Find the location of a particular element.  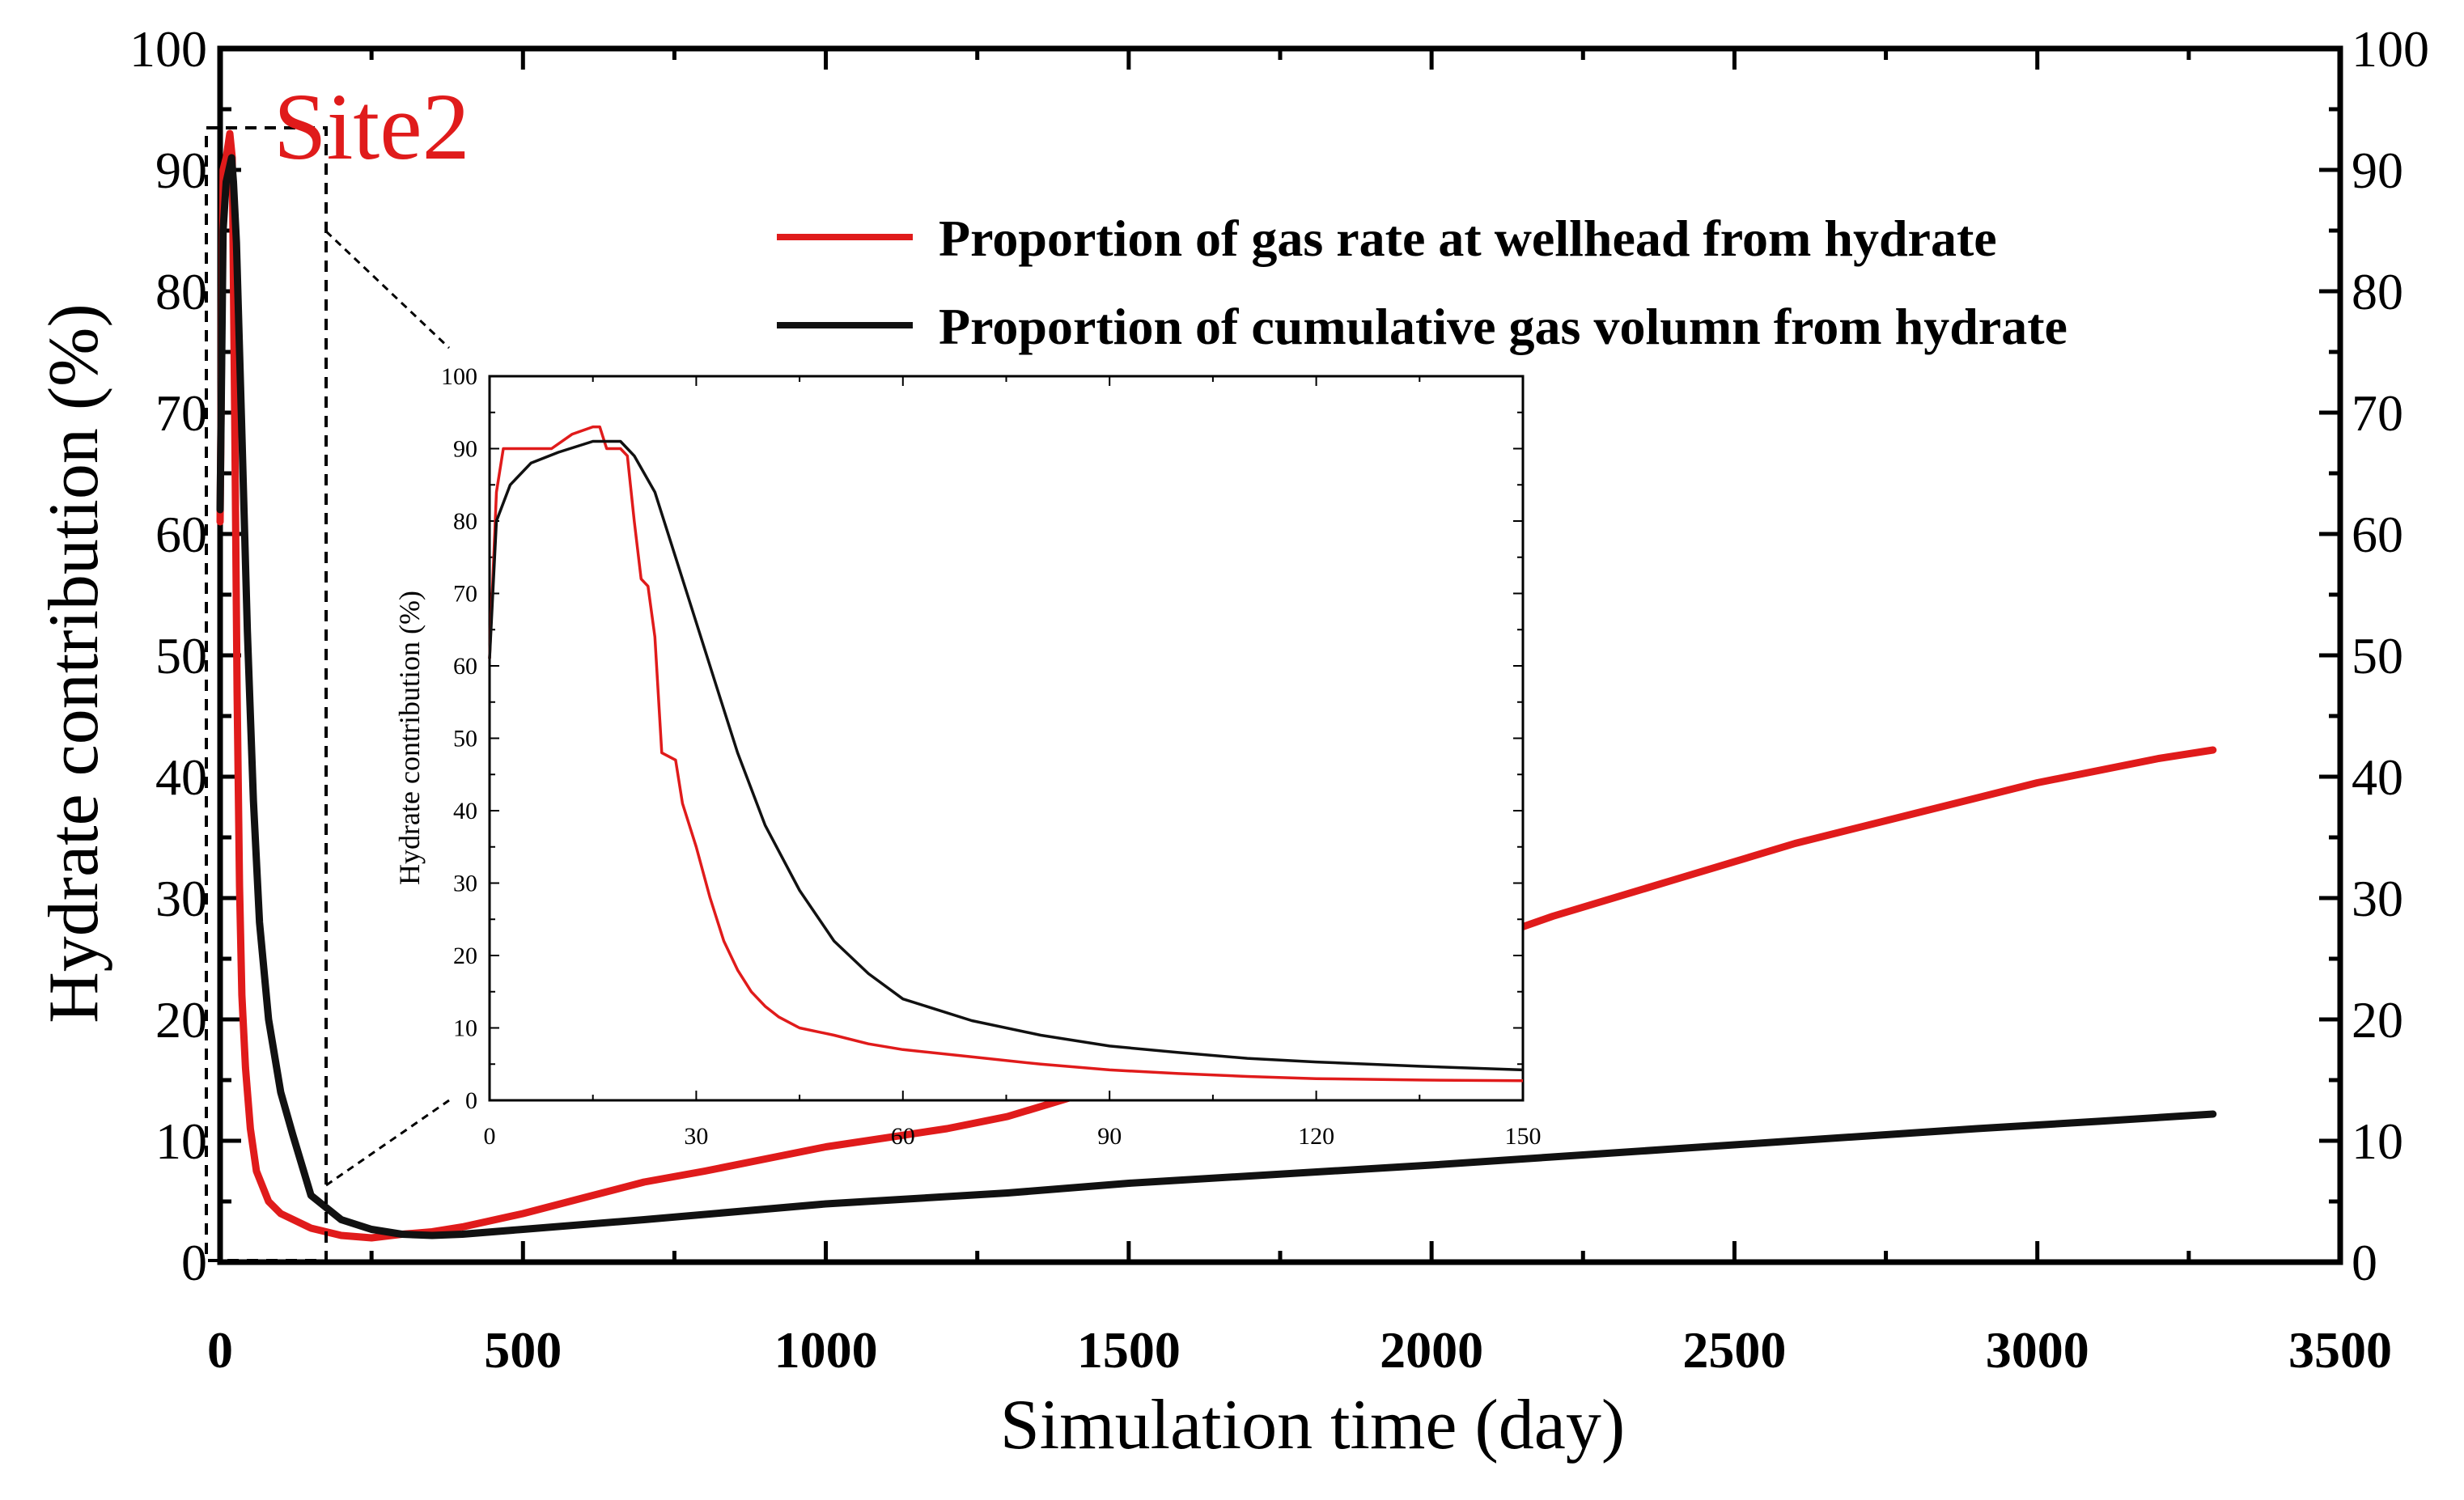

y-tick-label-right: 50 is located at coordinates (2377, 655).